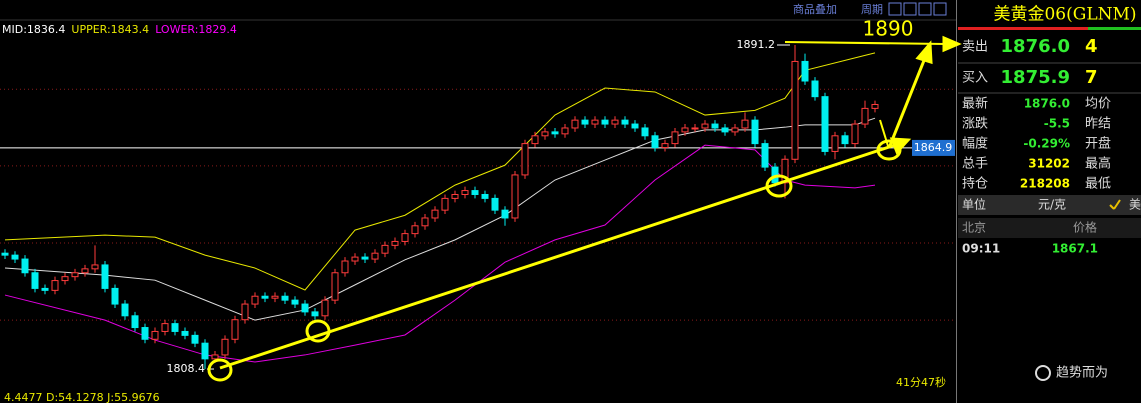 The height and width of the screenshot is (403, 1141). What do you see at coordinates (1064, 15) in the screenshot?
I see `panel-title: 美黄金06(GLNM)` at bounding box center [1064, 15].